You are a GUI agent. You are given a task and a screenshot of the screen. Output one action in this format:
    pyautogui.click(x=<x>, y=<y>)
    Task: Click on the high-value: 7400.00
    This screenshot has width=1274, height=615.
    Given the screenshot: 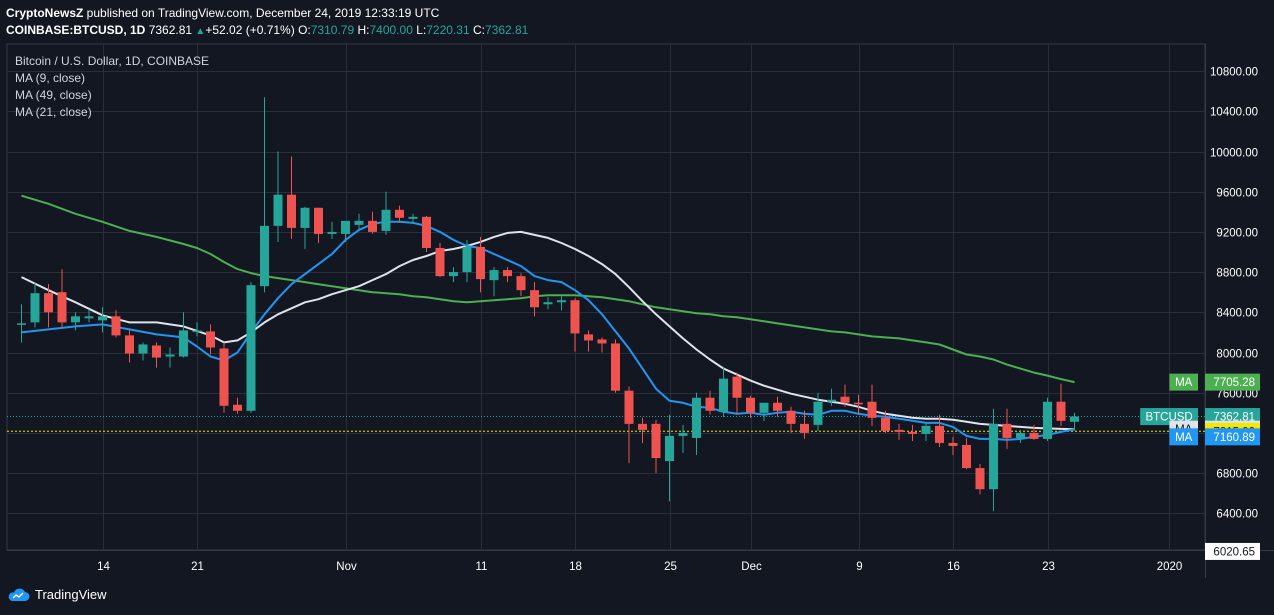 What is the action you would take?
    pyautogui.click(x=391, y=30)
    